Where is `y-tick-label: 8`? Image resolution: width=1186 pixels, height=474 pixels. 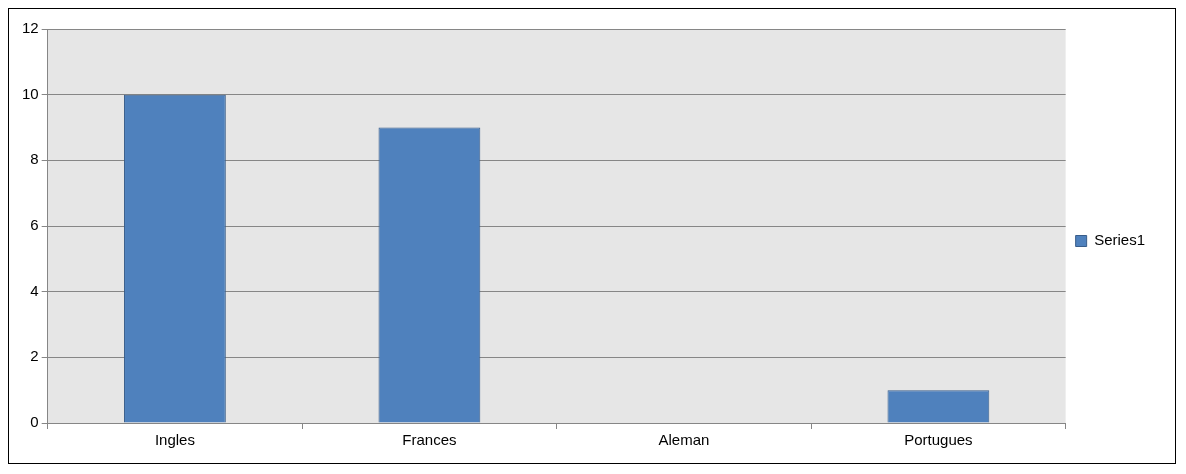 y-tick-label: 8 is located at coordinates (34, 159).